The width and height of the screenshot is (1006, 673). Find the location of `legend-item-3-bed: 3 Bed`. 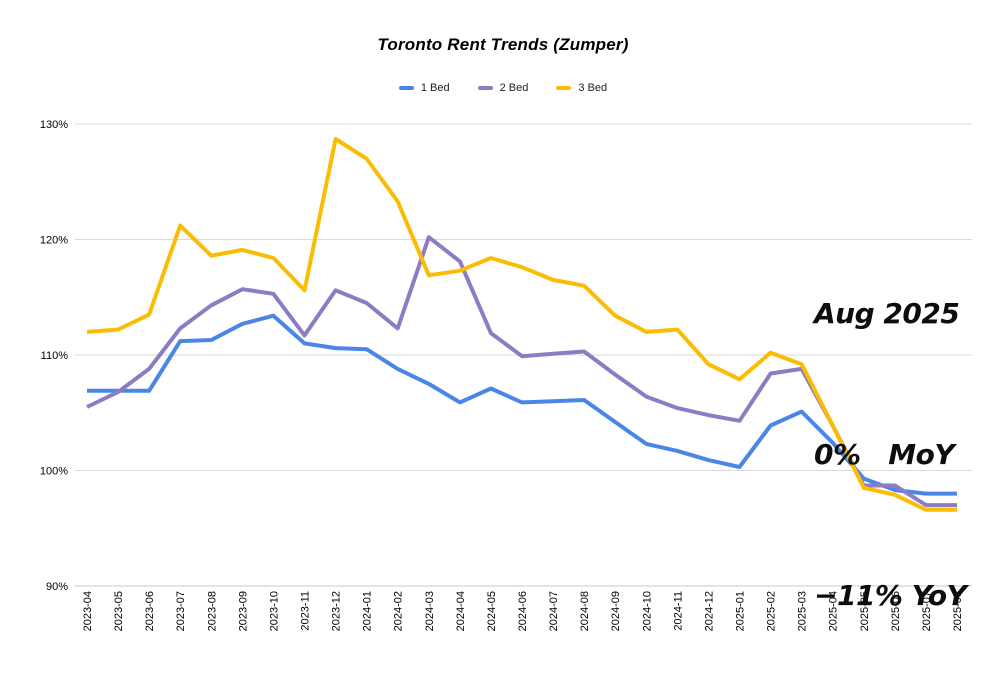

legend-item-3-bed: 3 Bed is located at coordinates (581, 88).